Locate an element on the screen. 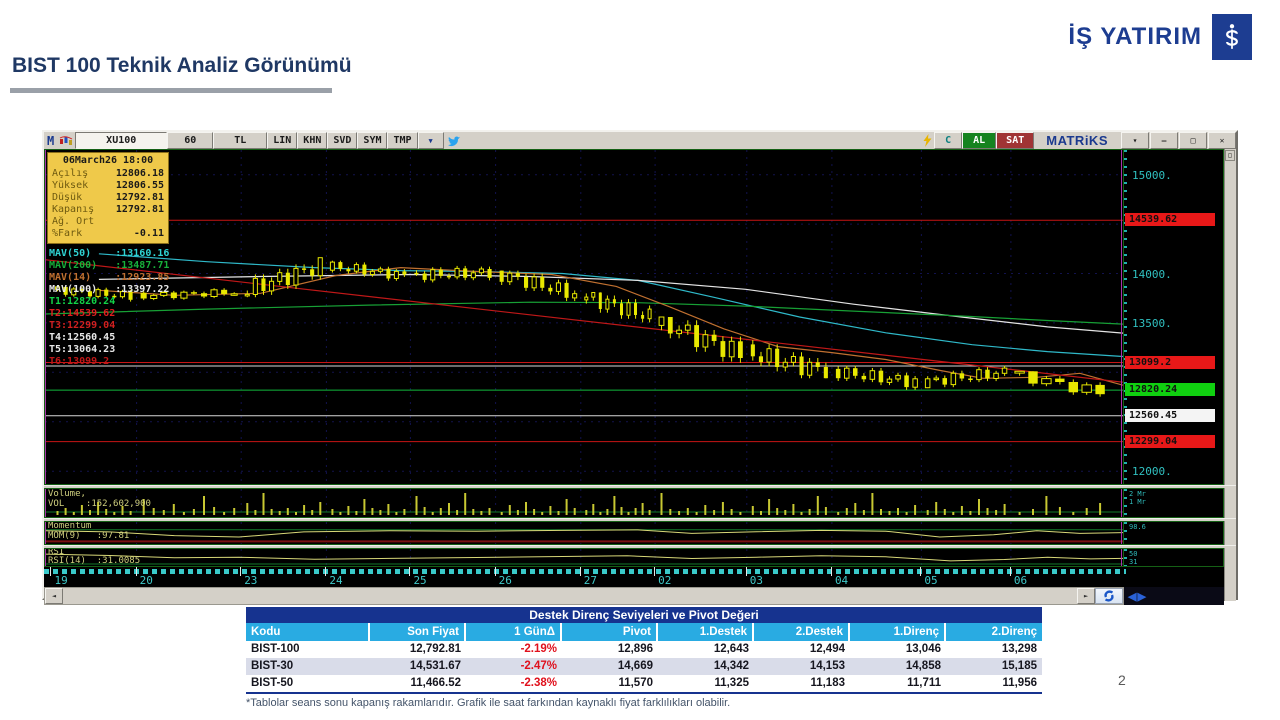  price-axis-tick: 14000. is located at coordinates (1152, 274).